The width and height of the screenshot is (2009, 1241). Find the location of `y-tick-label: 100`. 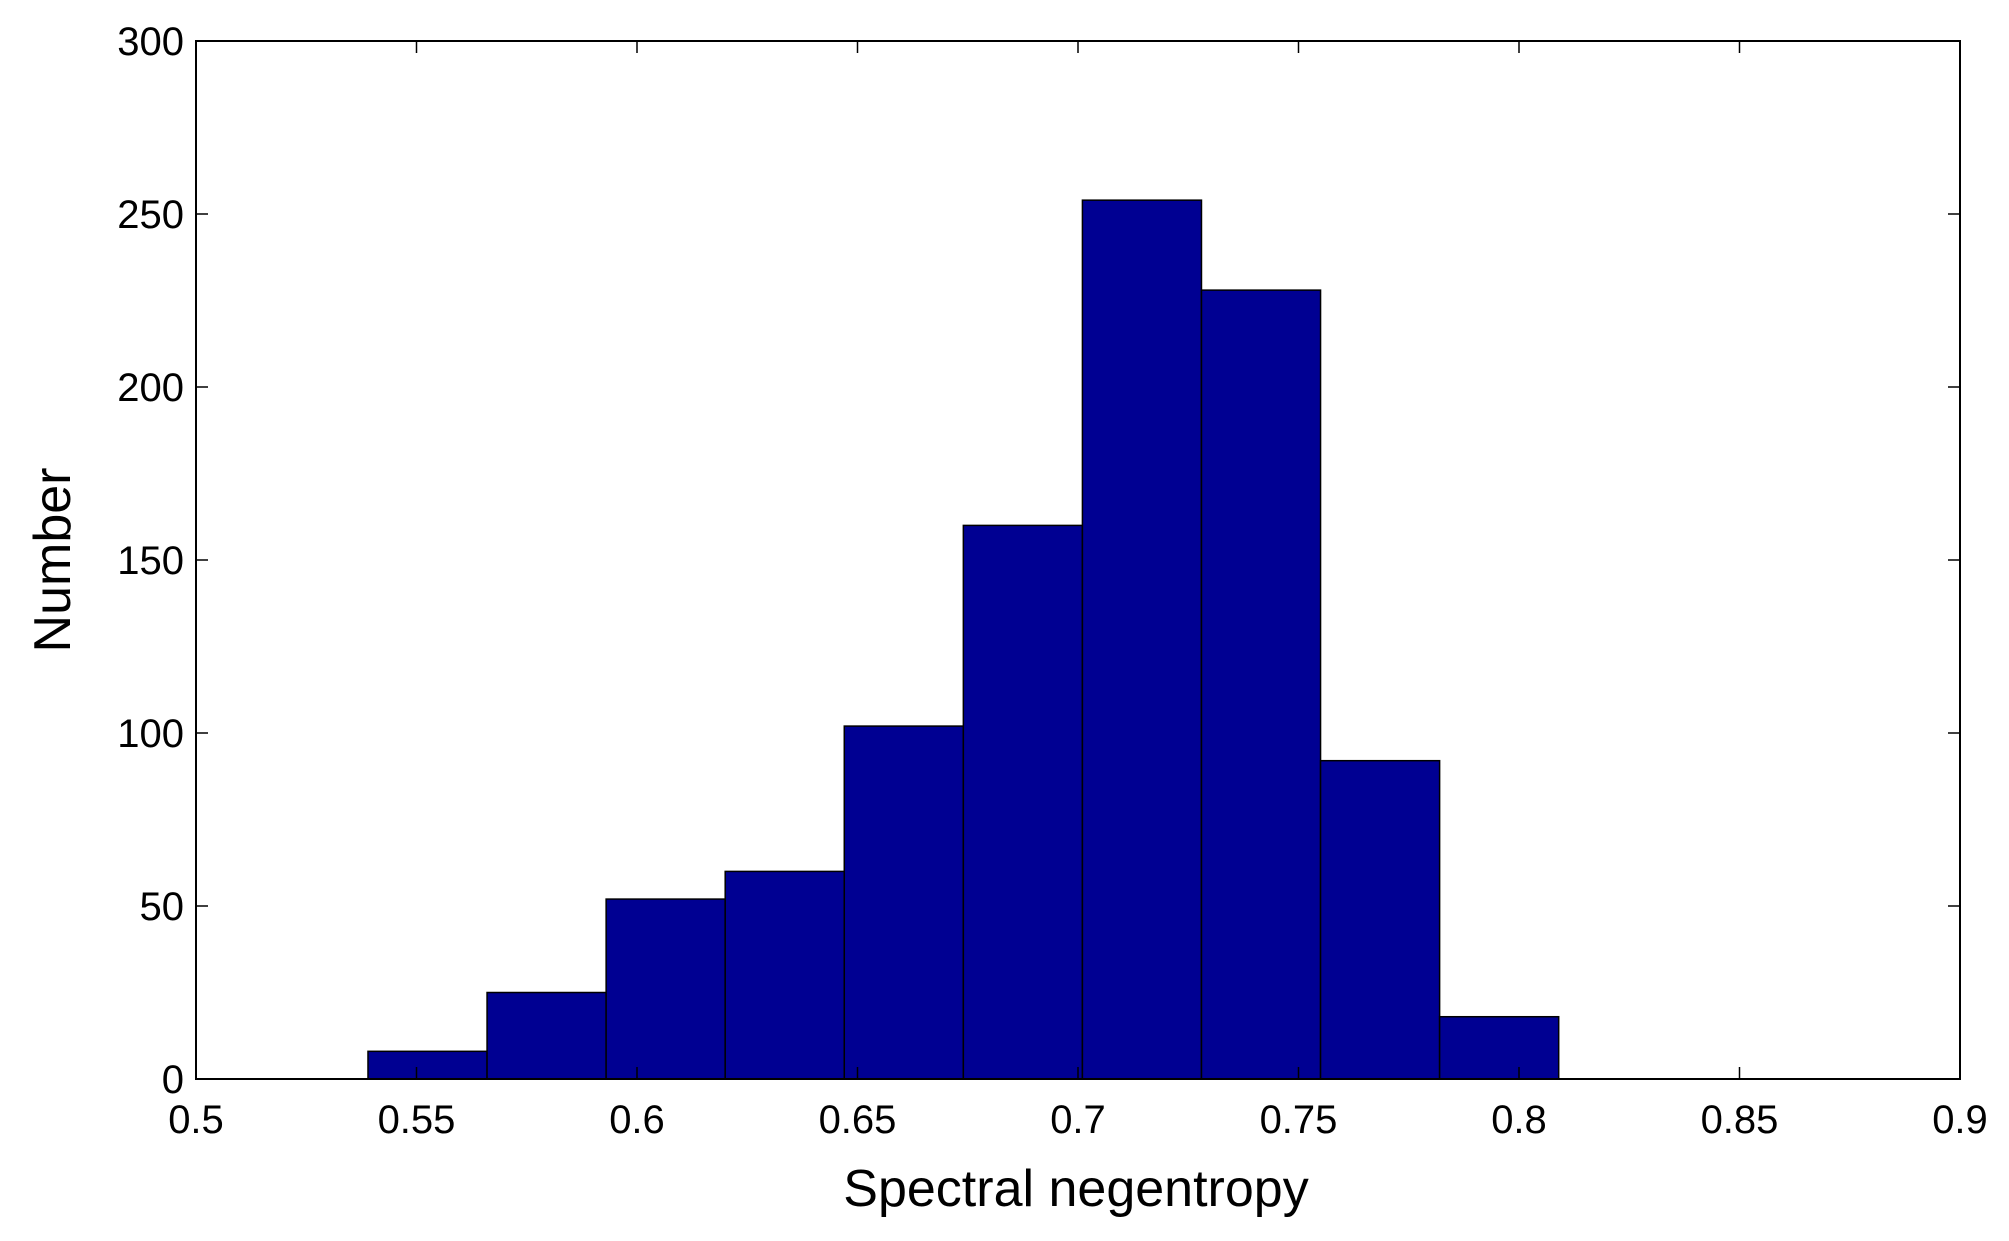

y-tick-label: 100 is located at coordinates (150, 734).